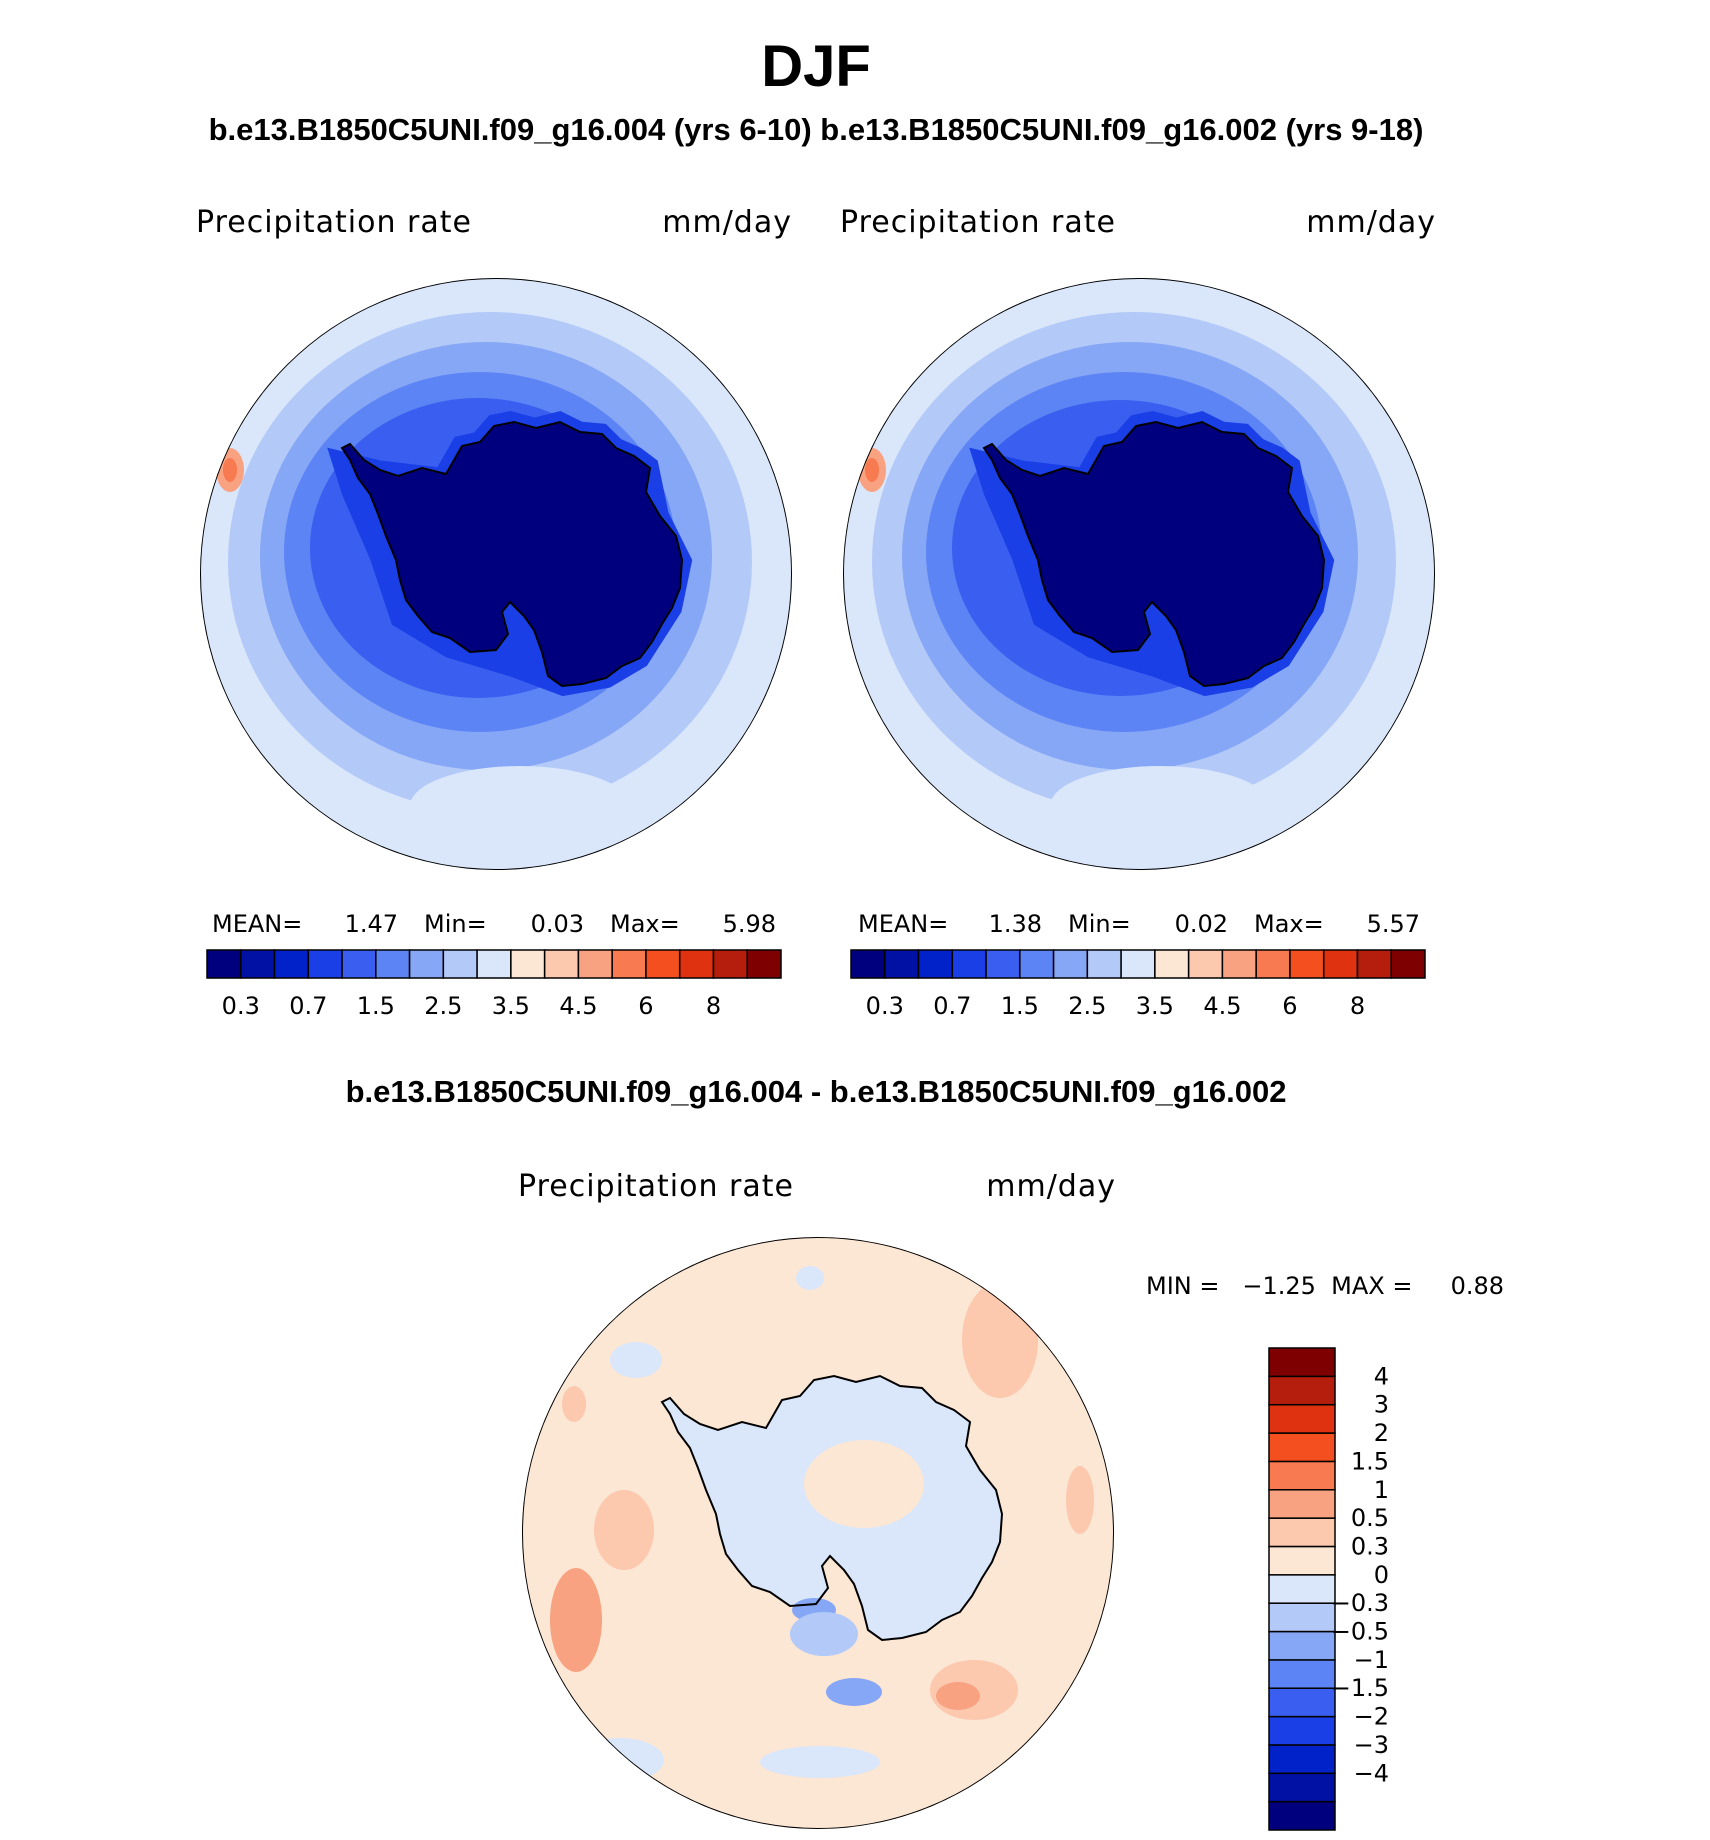 The width and height of the screenshot is (1710, 1840). I want to click on right-colorbar-tick-label: 2.5, so click(1087, 1006).